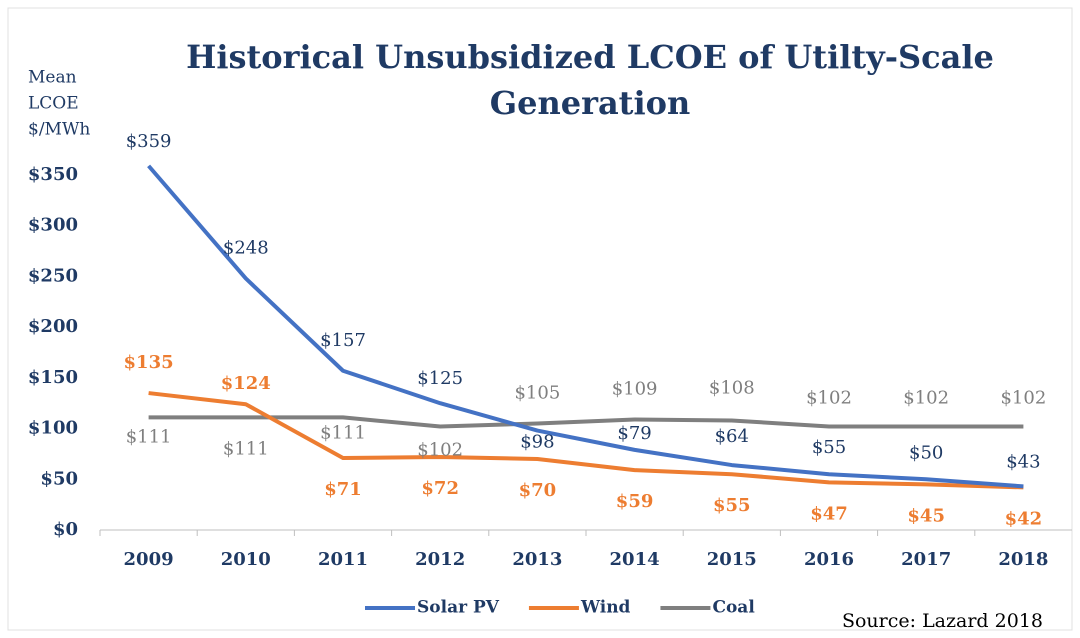  What do you see at coordinates (440, 488) in the screenshot?
I see `data-label: $72` at bounding box center [440, 488].